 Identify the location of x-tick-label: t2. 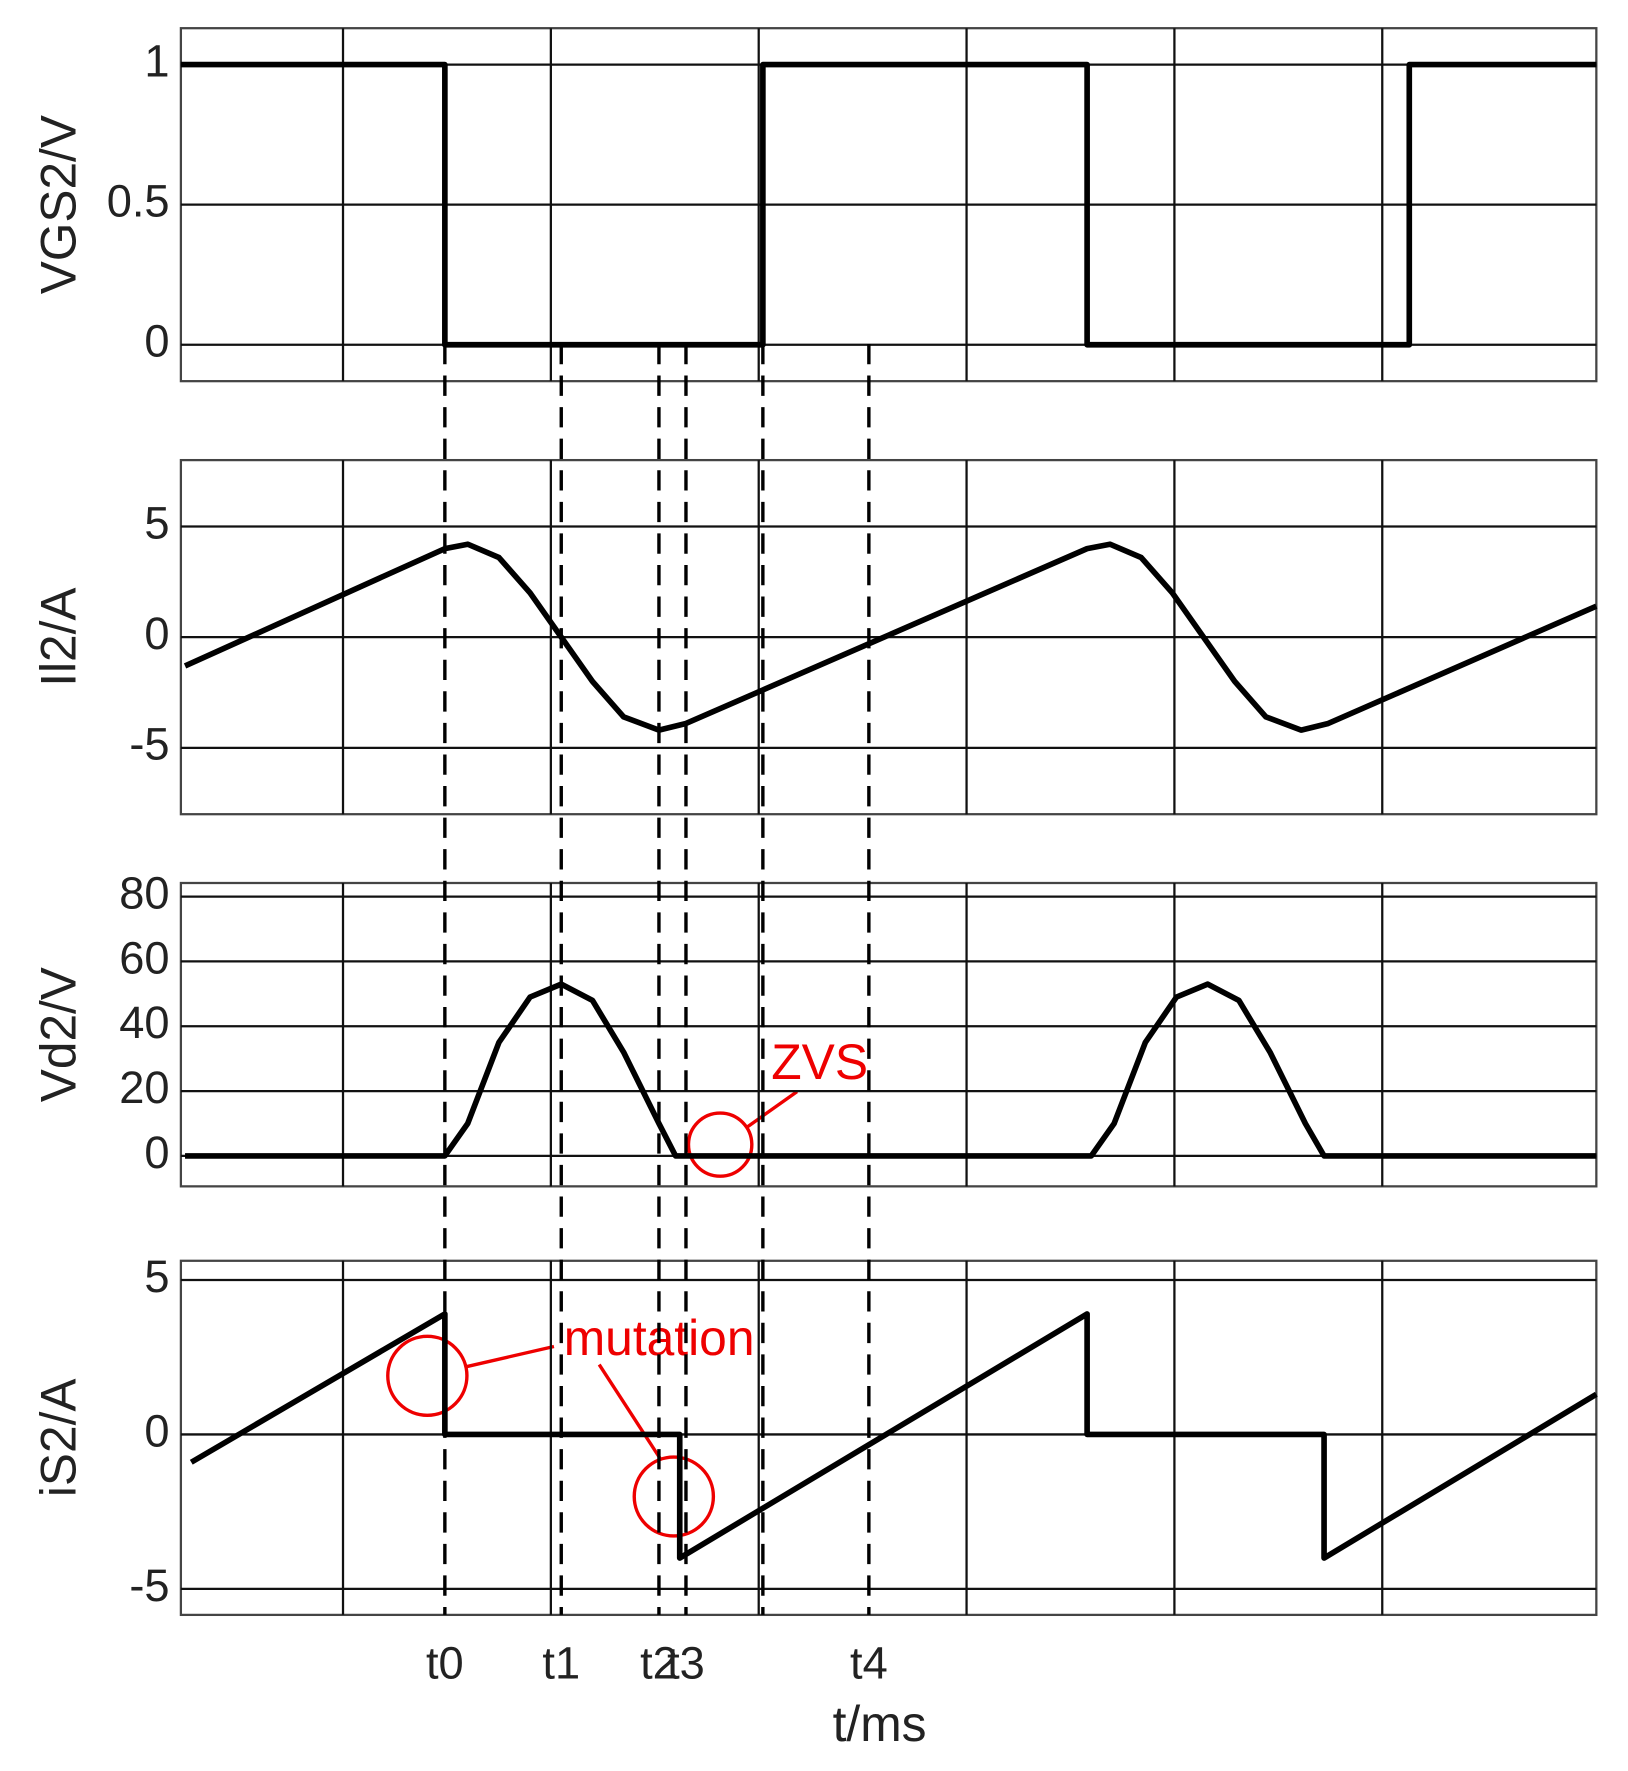
(659, 1663).